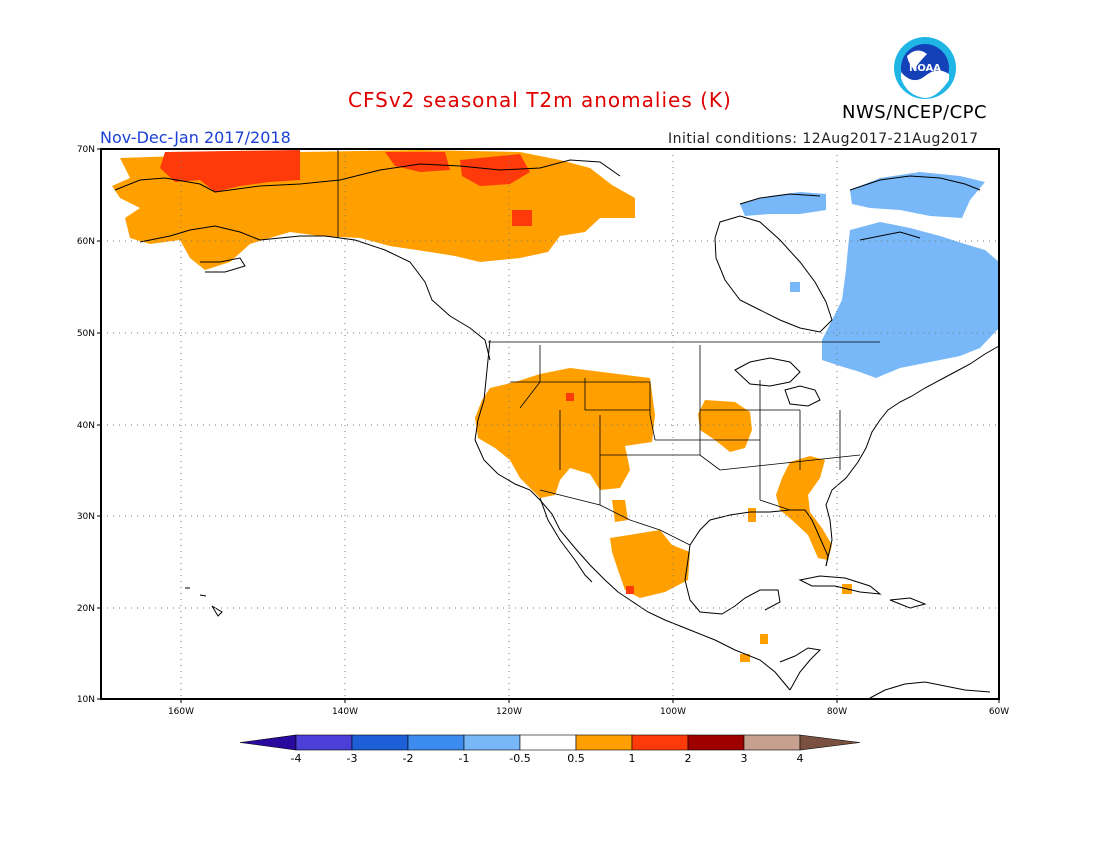 Image resolution: width=1100 pixels, height=850 pixels. I want to click on lon-label: 80W, so click(837, 712).